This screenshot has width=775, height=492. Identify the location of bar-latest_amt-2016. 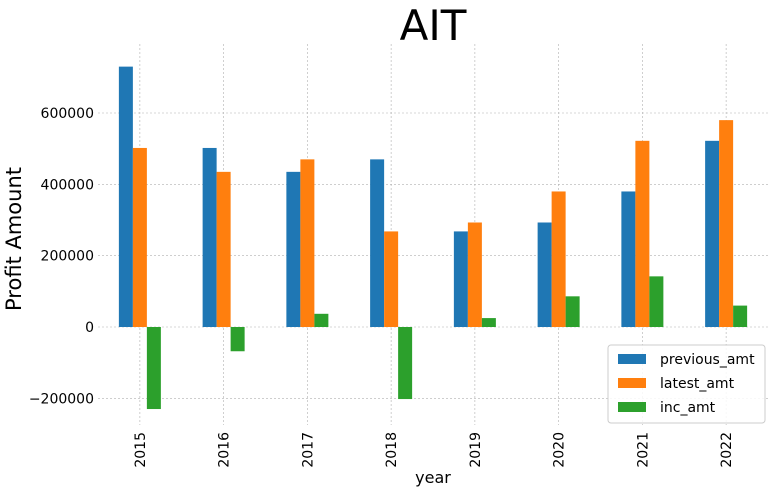
(223, 249).